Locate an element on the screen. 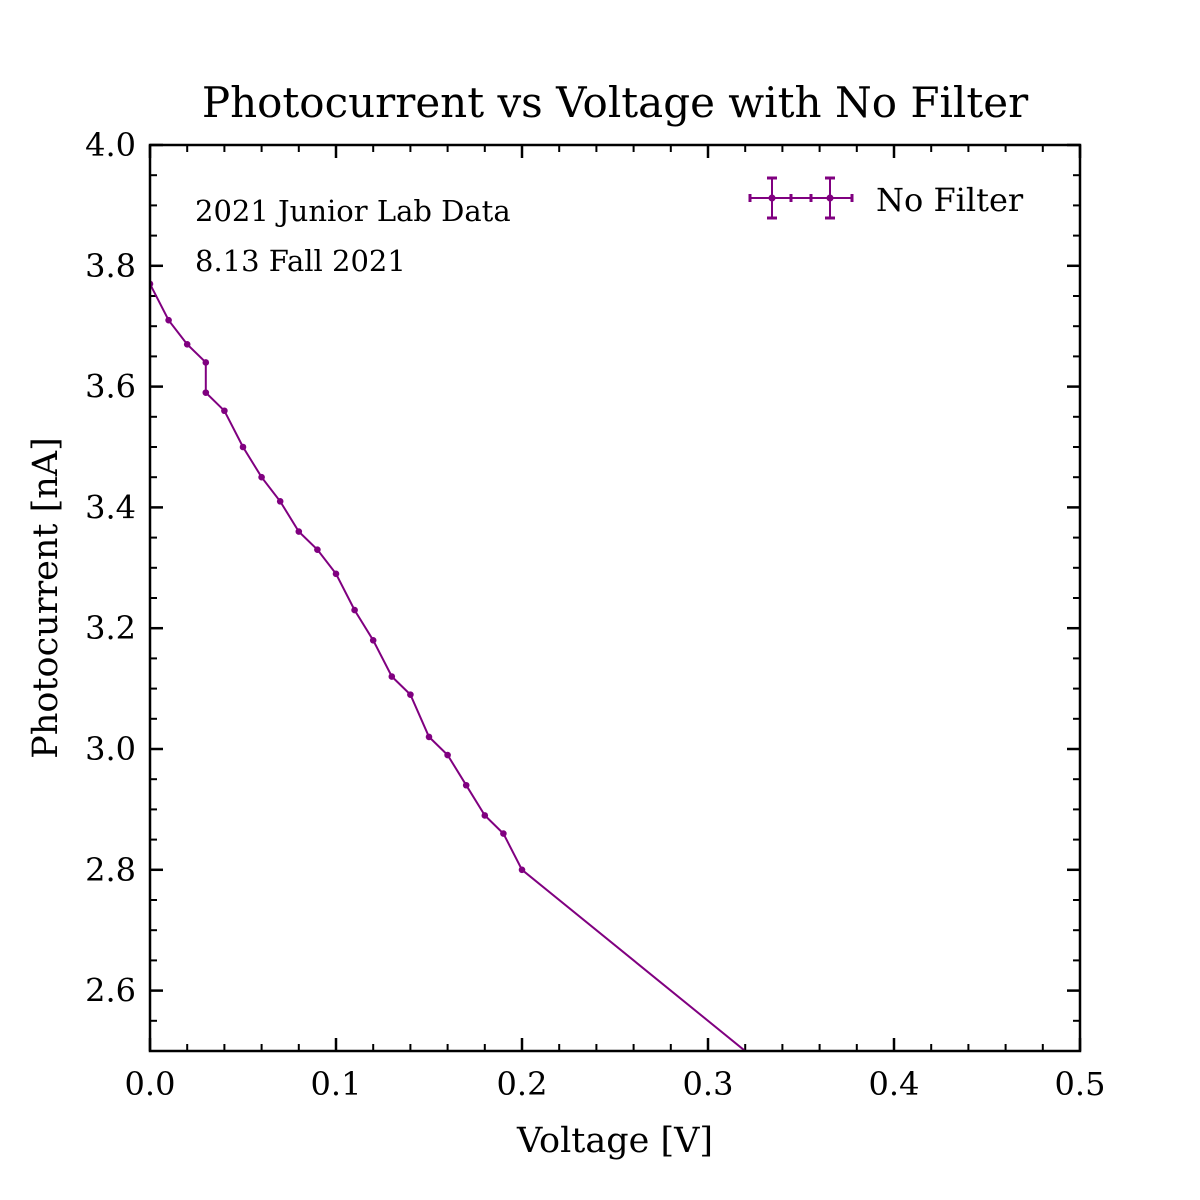 This screenshot has width=1200, height=1200. y-tick-label: 3.0 is located at coordinates (110, 749).